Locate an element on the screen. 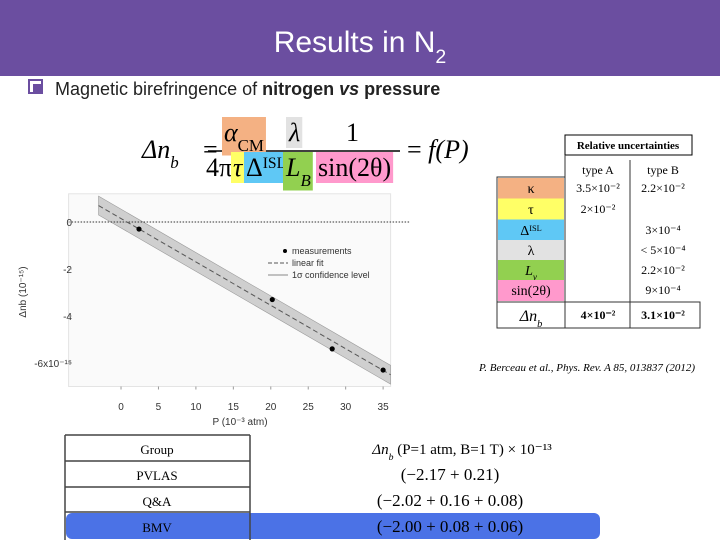 The height and width of the screenshot is (540, 720). table-title: Relative uncertainties is located at coordinates (628, 146).